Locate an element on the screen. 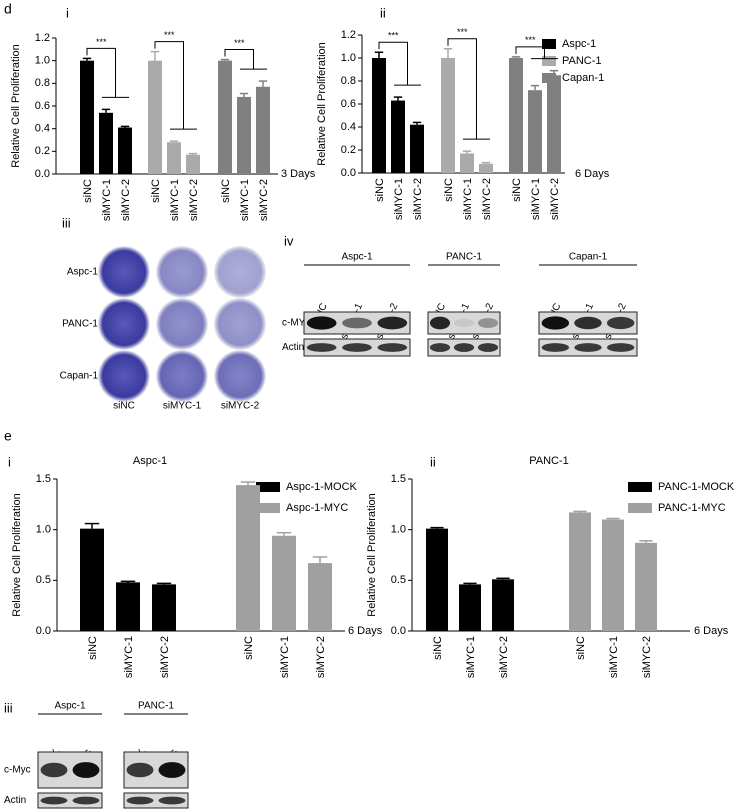 This screenshot has width=740, height=812. panel-letter: e is located at coordinates (8, 436).